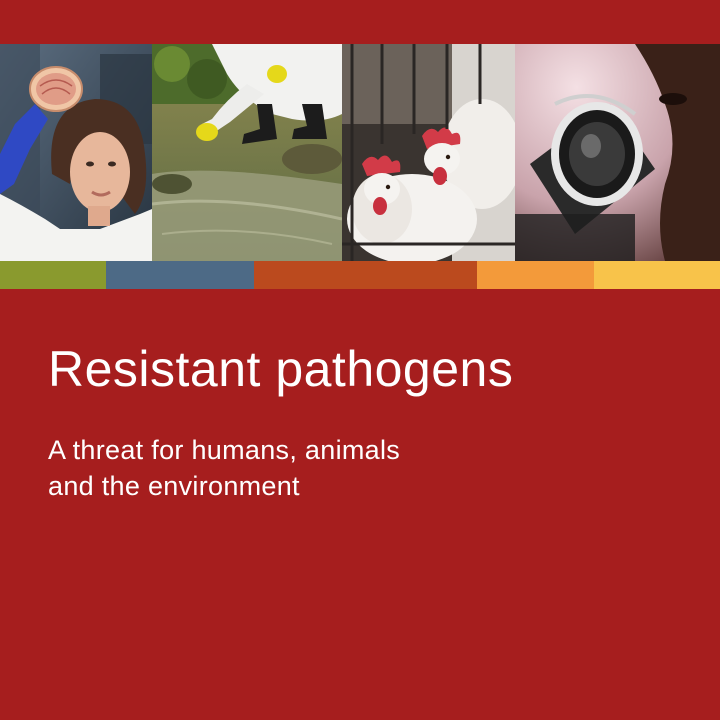  I want to click on color-bar-segment-yellow, so click(657, 275).